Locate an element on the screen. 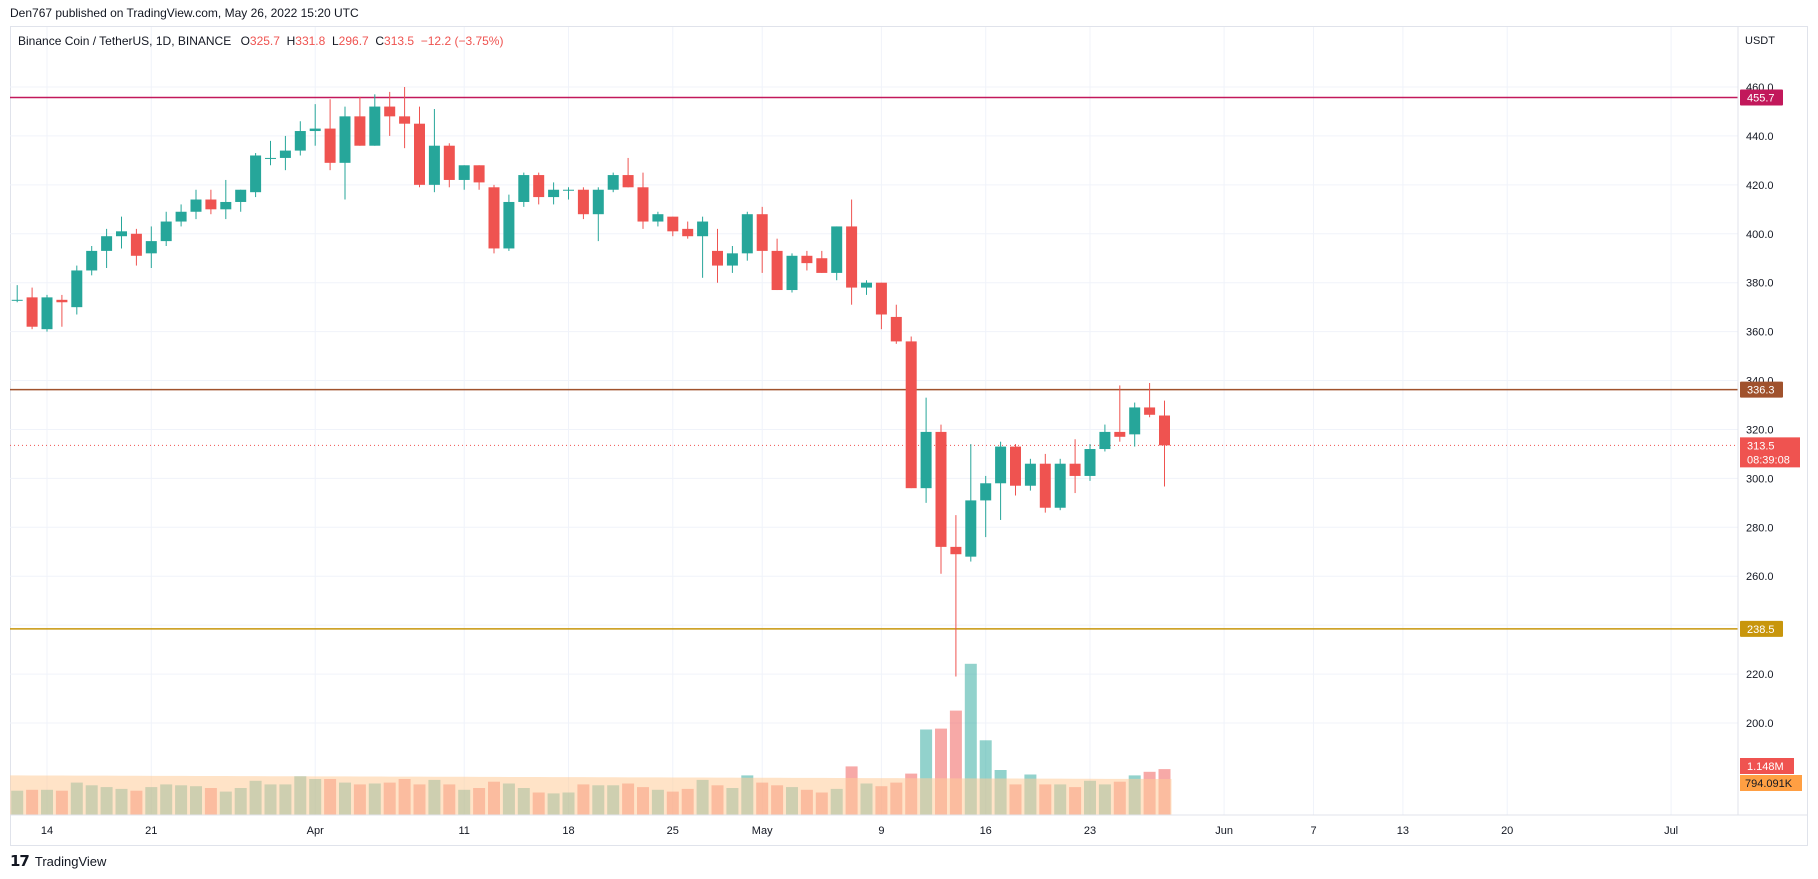 This screenshot has height=879, width=1818. time-tick-label: 9 is located at coordinates (881, 831).